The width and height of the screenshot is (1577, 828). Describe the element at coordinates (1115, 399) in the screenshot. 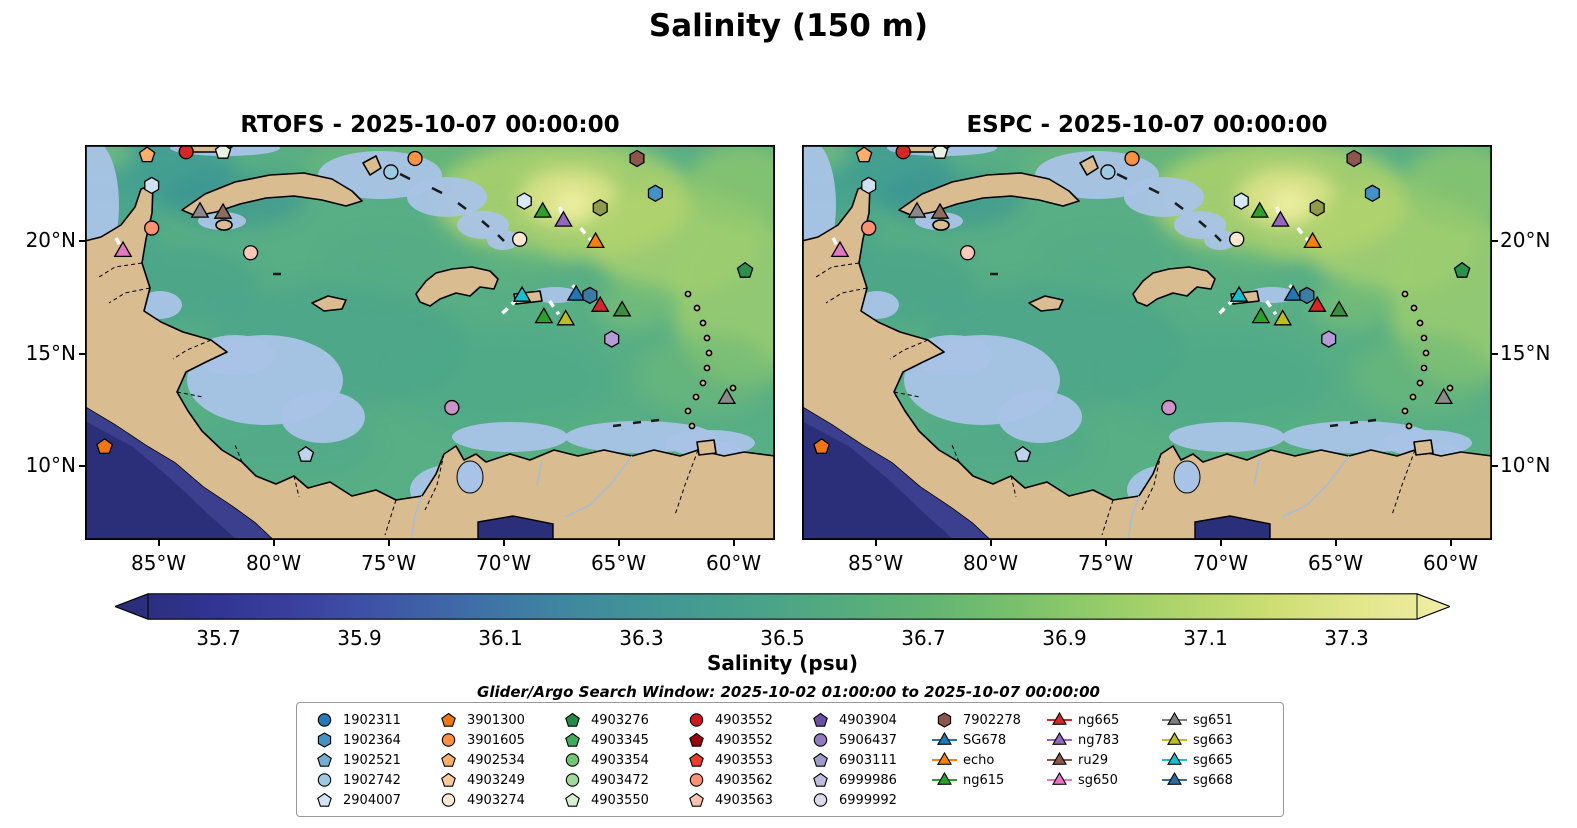

I see `country-borders` at that location.